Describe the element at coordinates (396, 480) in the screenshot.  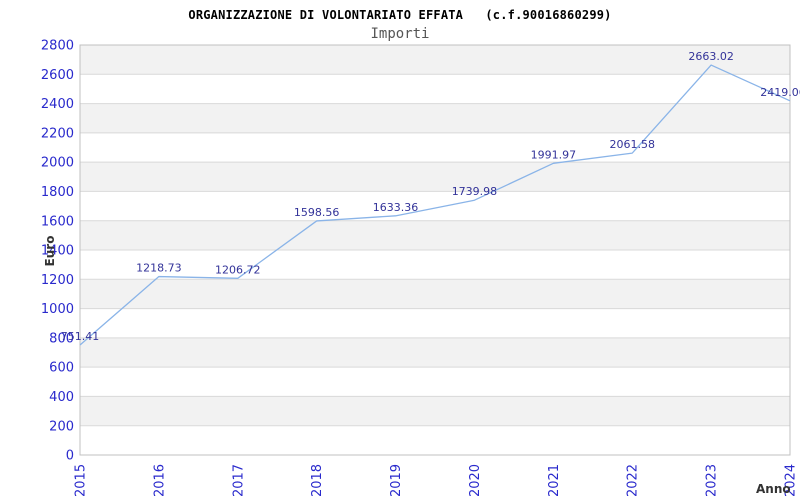
I see `x-tick-label: 2019` at that location.